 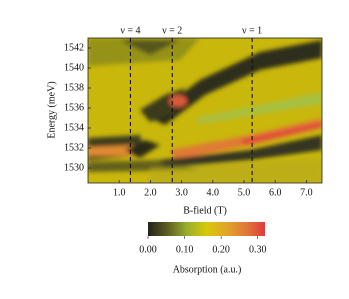 What do you see at coordinates (213, 192) in the screenshot?
I see `x-tick-label: 4.0` at bounding box center [213, 192].